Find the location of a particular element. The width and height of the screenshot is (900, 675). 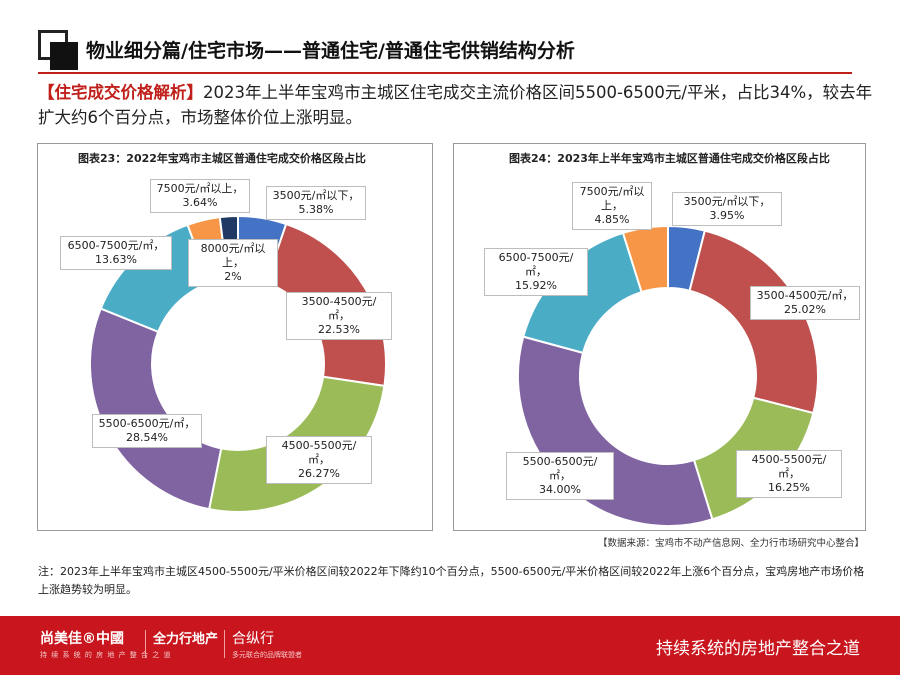

intro-tag: 【住宅成交价格解析】 is located at coordinates (120, 92).